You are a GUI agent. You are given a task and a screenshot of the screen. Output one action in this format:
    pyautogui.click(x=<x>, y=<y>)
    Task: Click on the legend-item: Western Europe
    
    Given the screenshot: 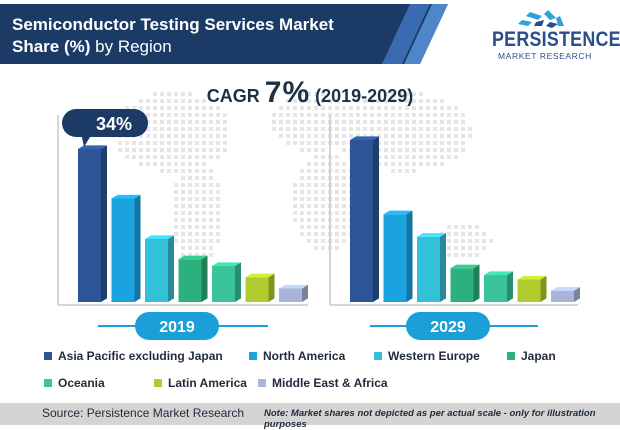 What is the action you would take?
    pyautogui.click(x=427, y=356)
    